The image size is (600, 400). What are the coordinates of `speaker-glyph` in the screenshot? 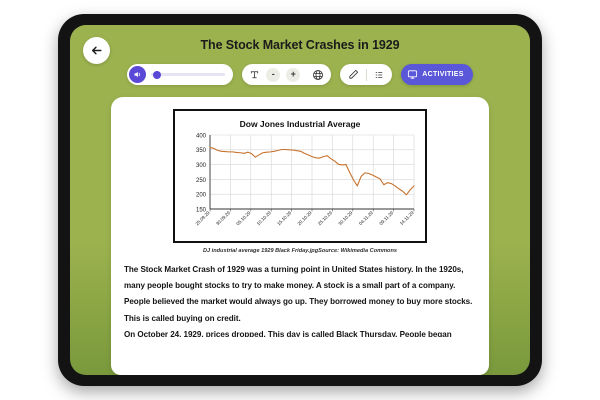 It's located at (137, 74).